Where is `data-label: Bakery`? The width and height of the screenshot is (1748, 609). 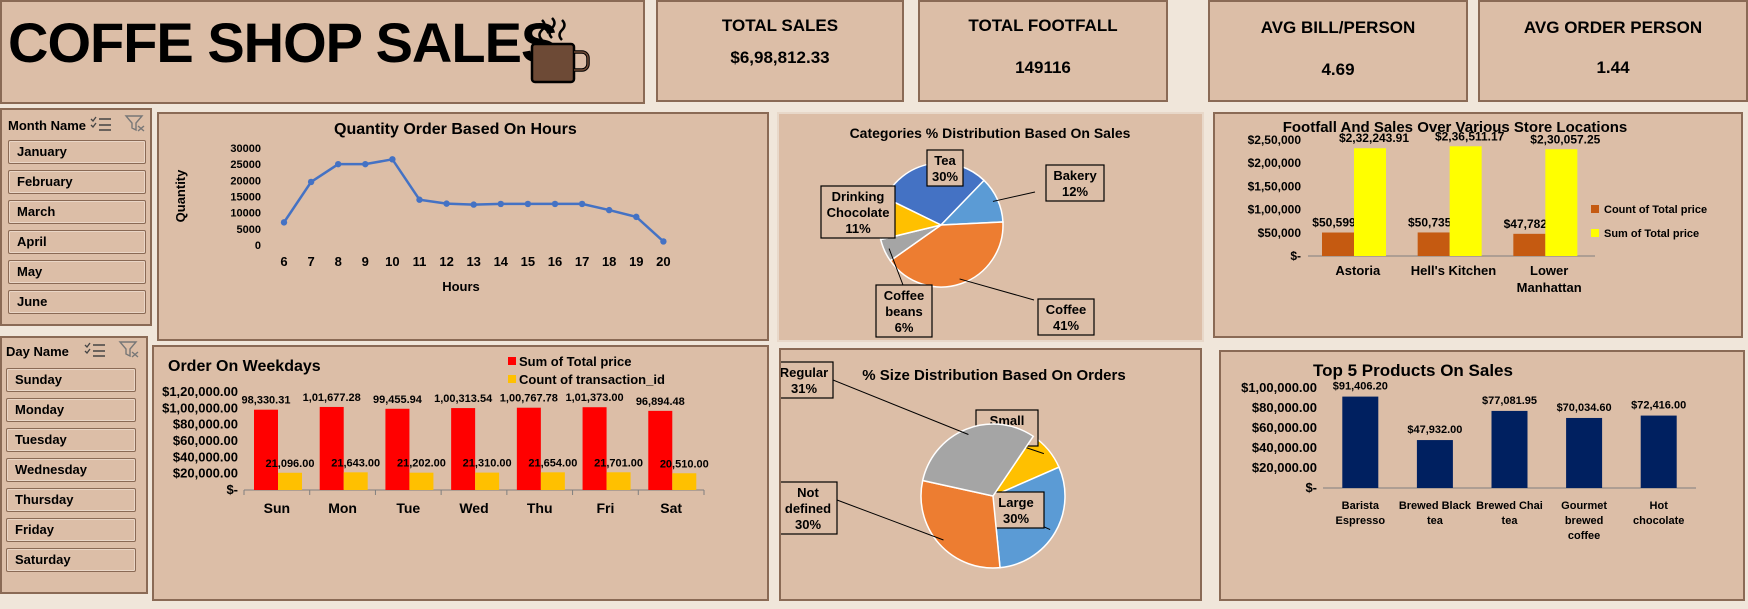
data-label: Bakery is located at coordinates (1075, 175).